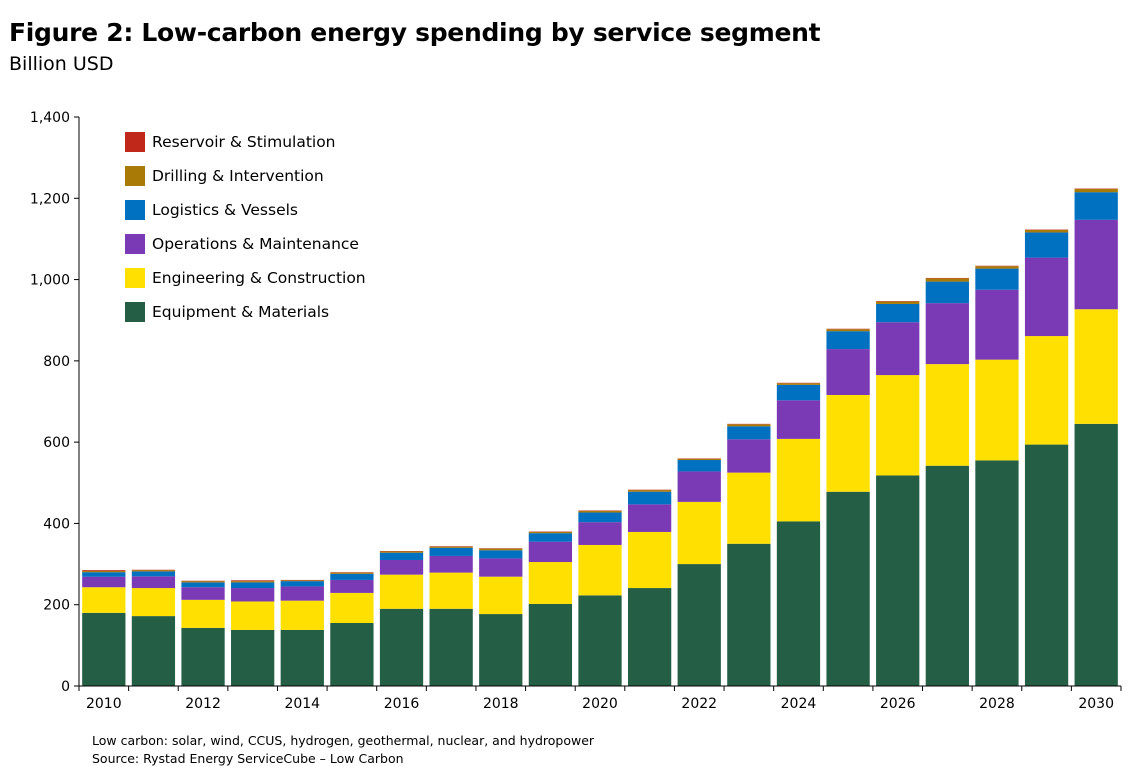  What do you see at coordinates (50, 199) in the screenshot?
I see `y-tick-label: 1,200` at bounding box center [50, 199].